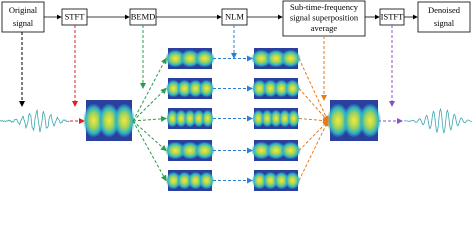 Image resolution: width=474 pixels, height=240 pixels. I want to click on node-label: Denoised, so click(444, 10).